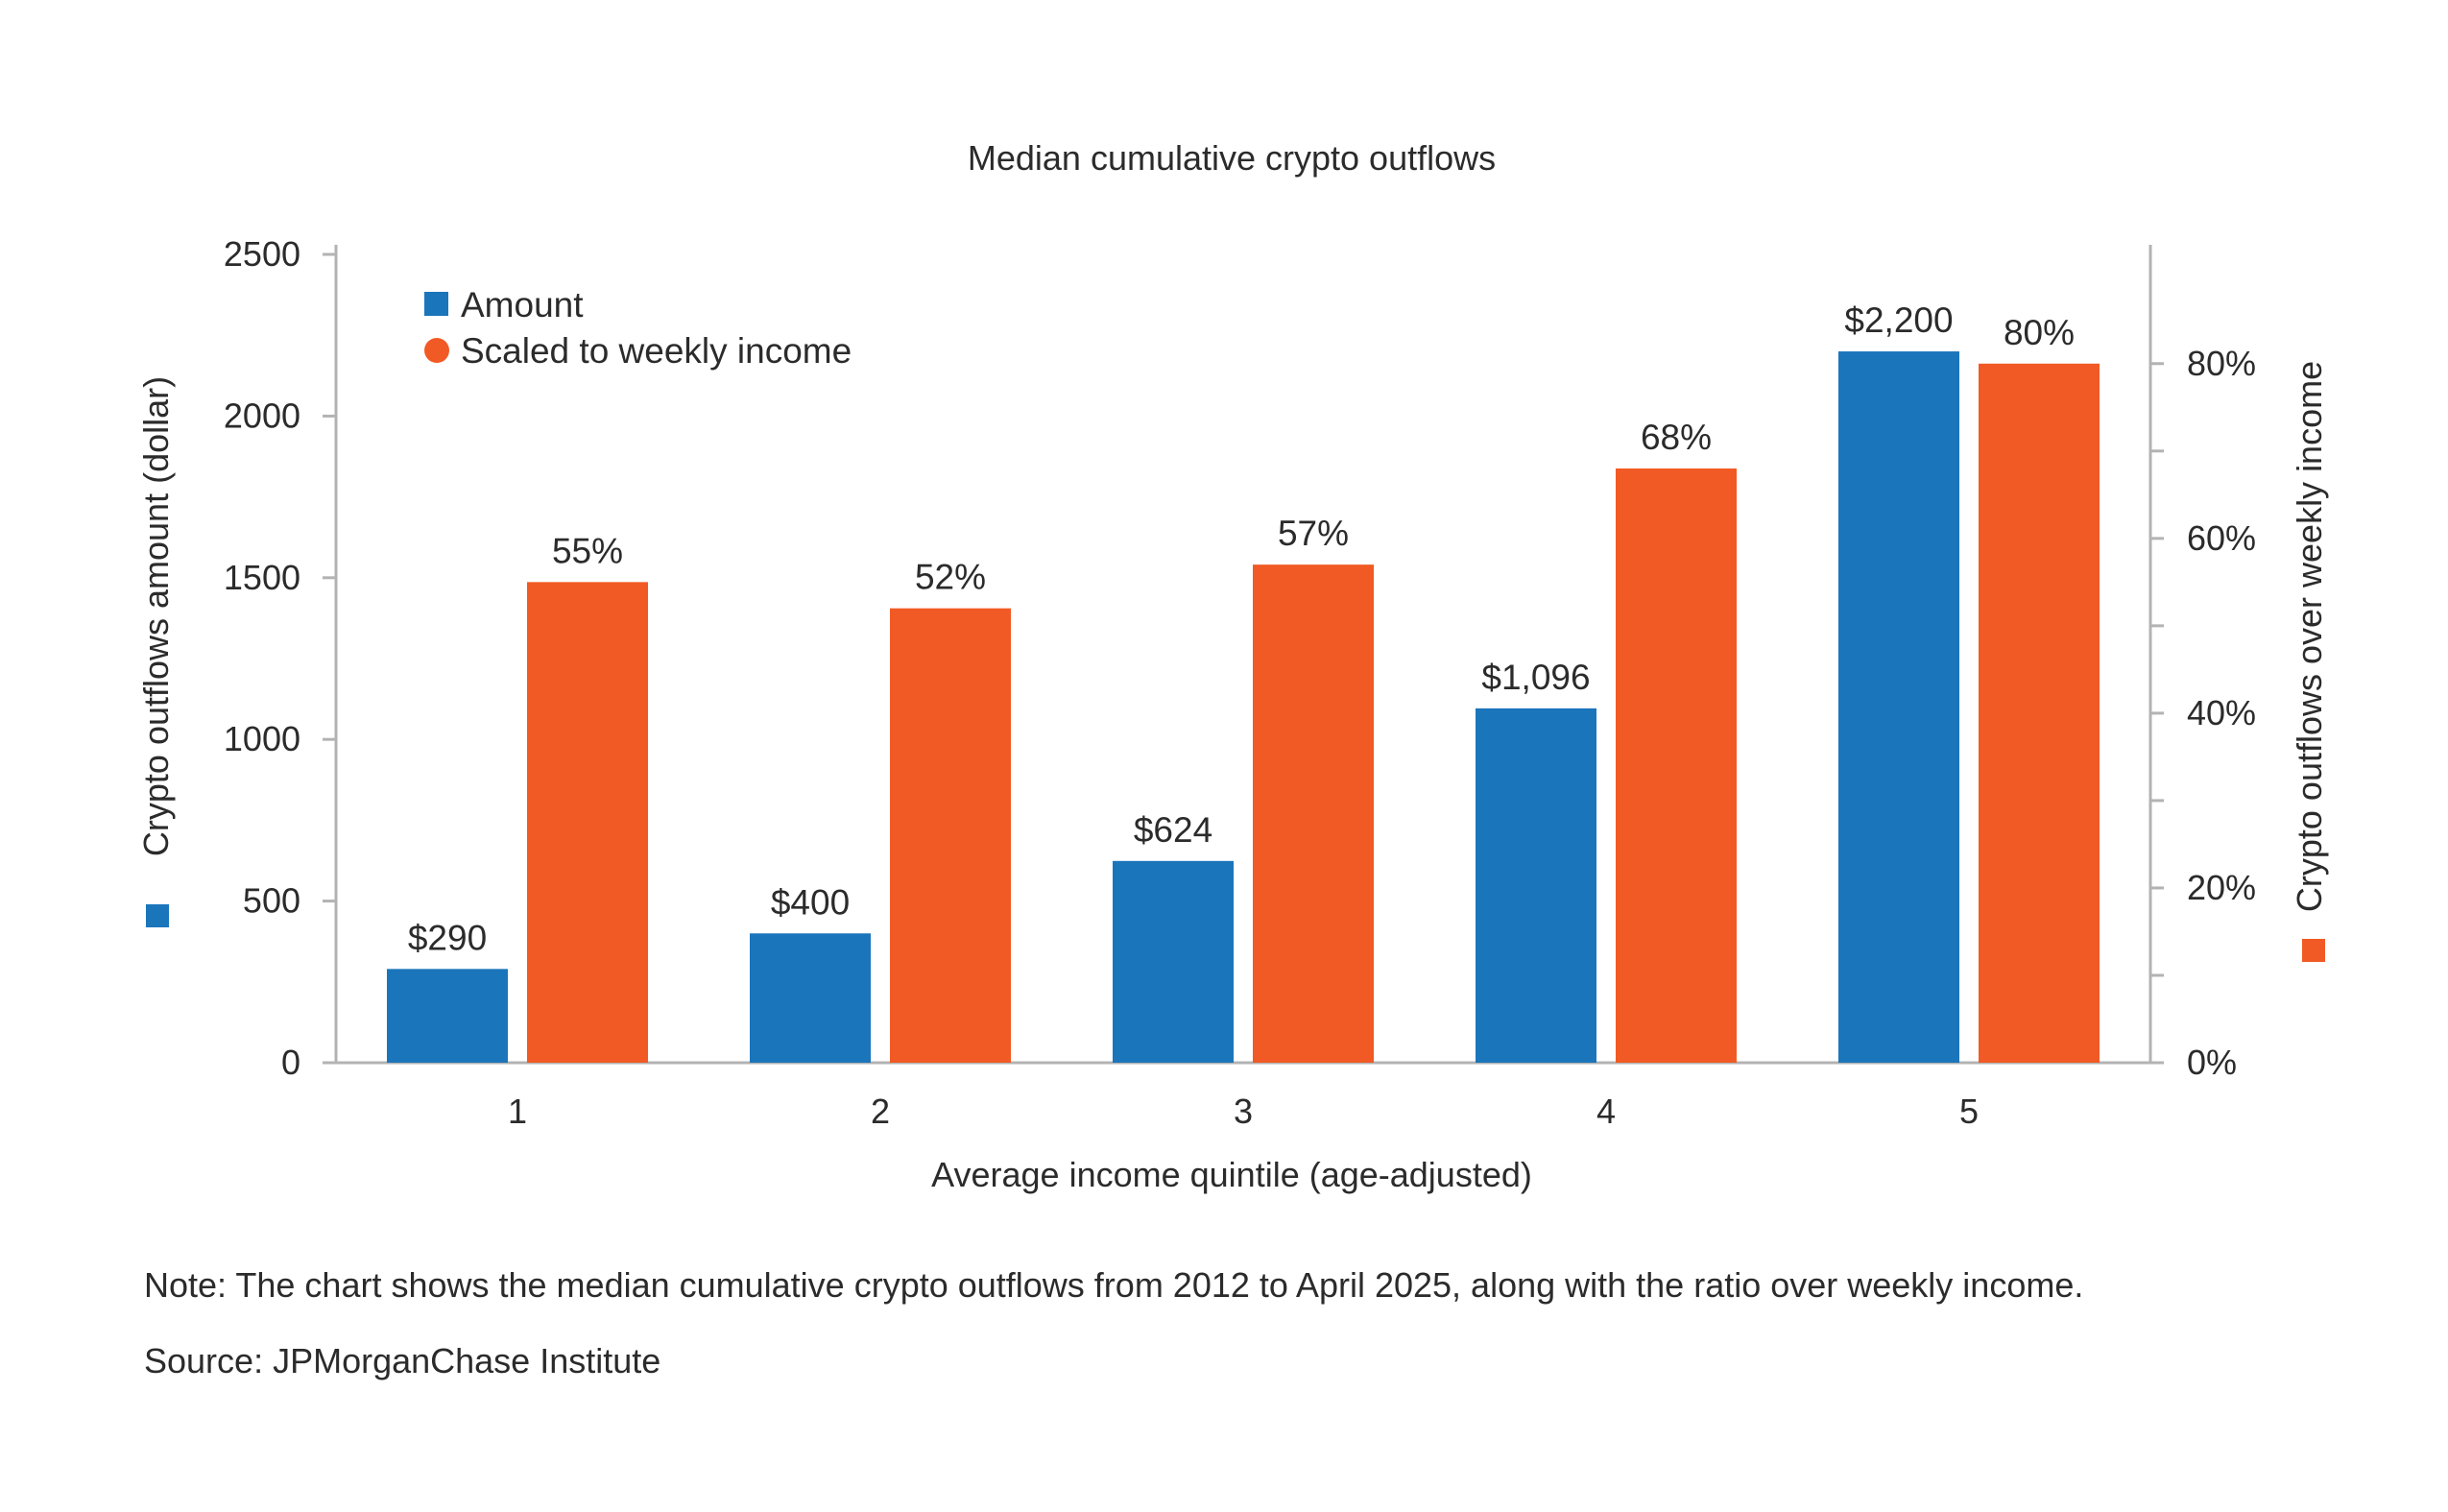 The width and height of the screenshot is (2448, 1512). I want to click on y-axis-left-title: Crypto outflows amount (dollar), so click(156, 616).